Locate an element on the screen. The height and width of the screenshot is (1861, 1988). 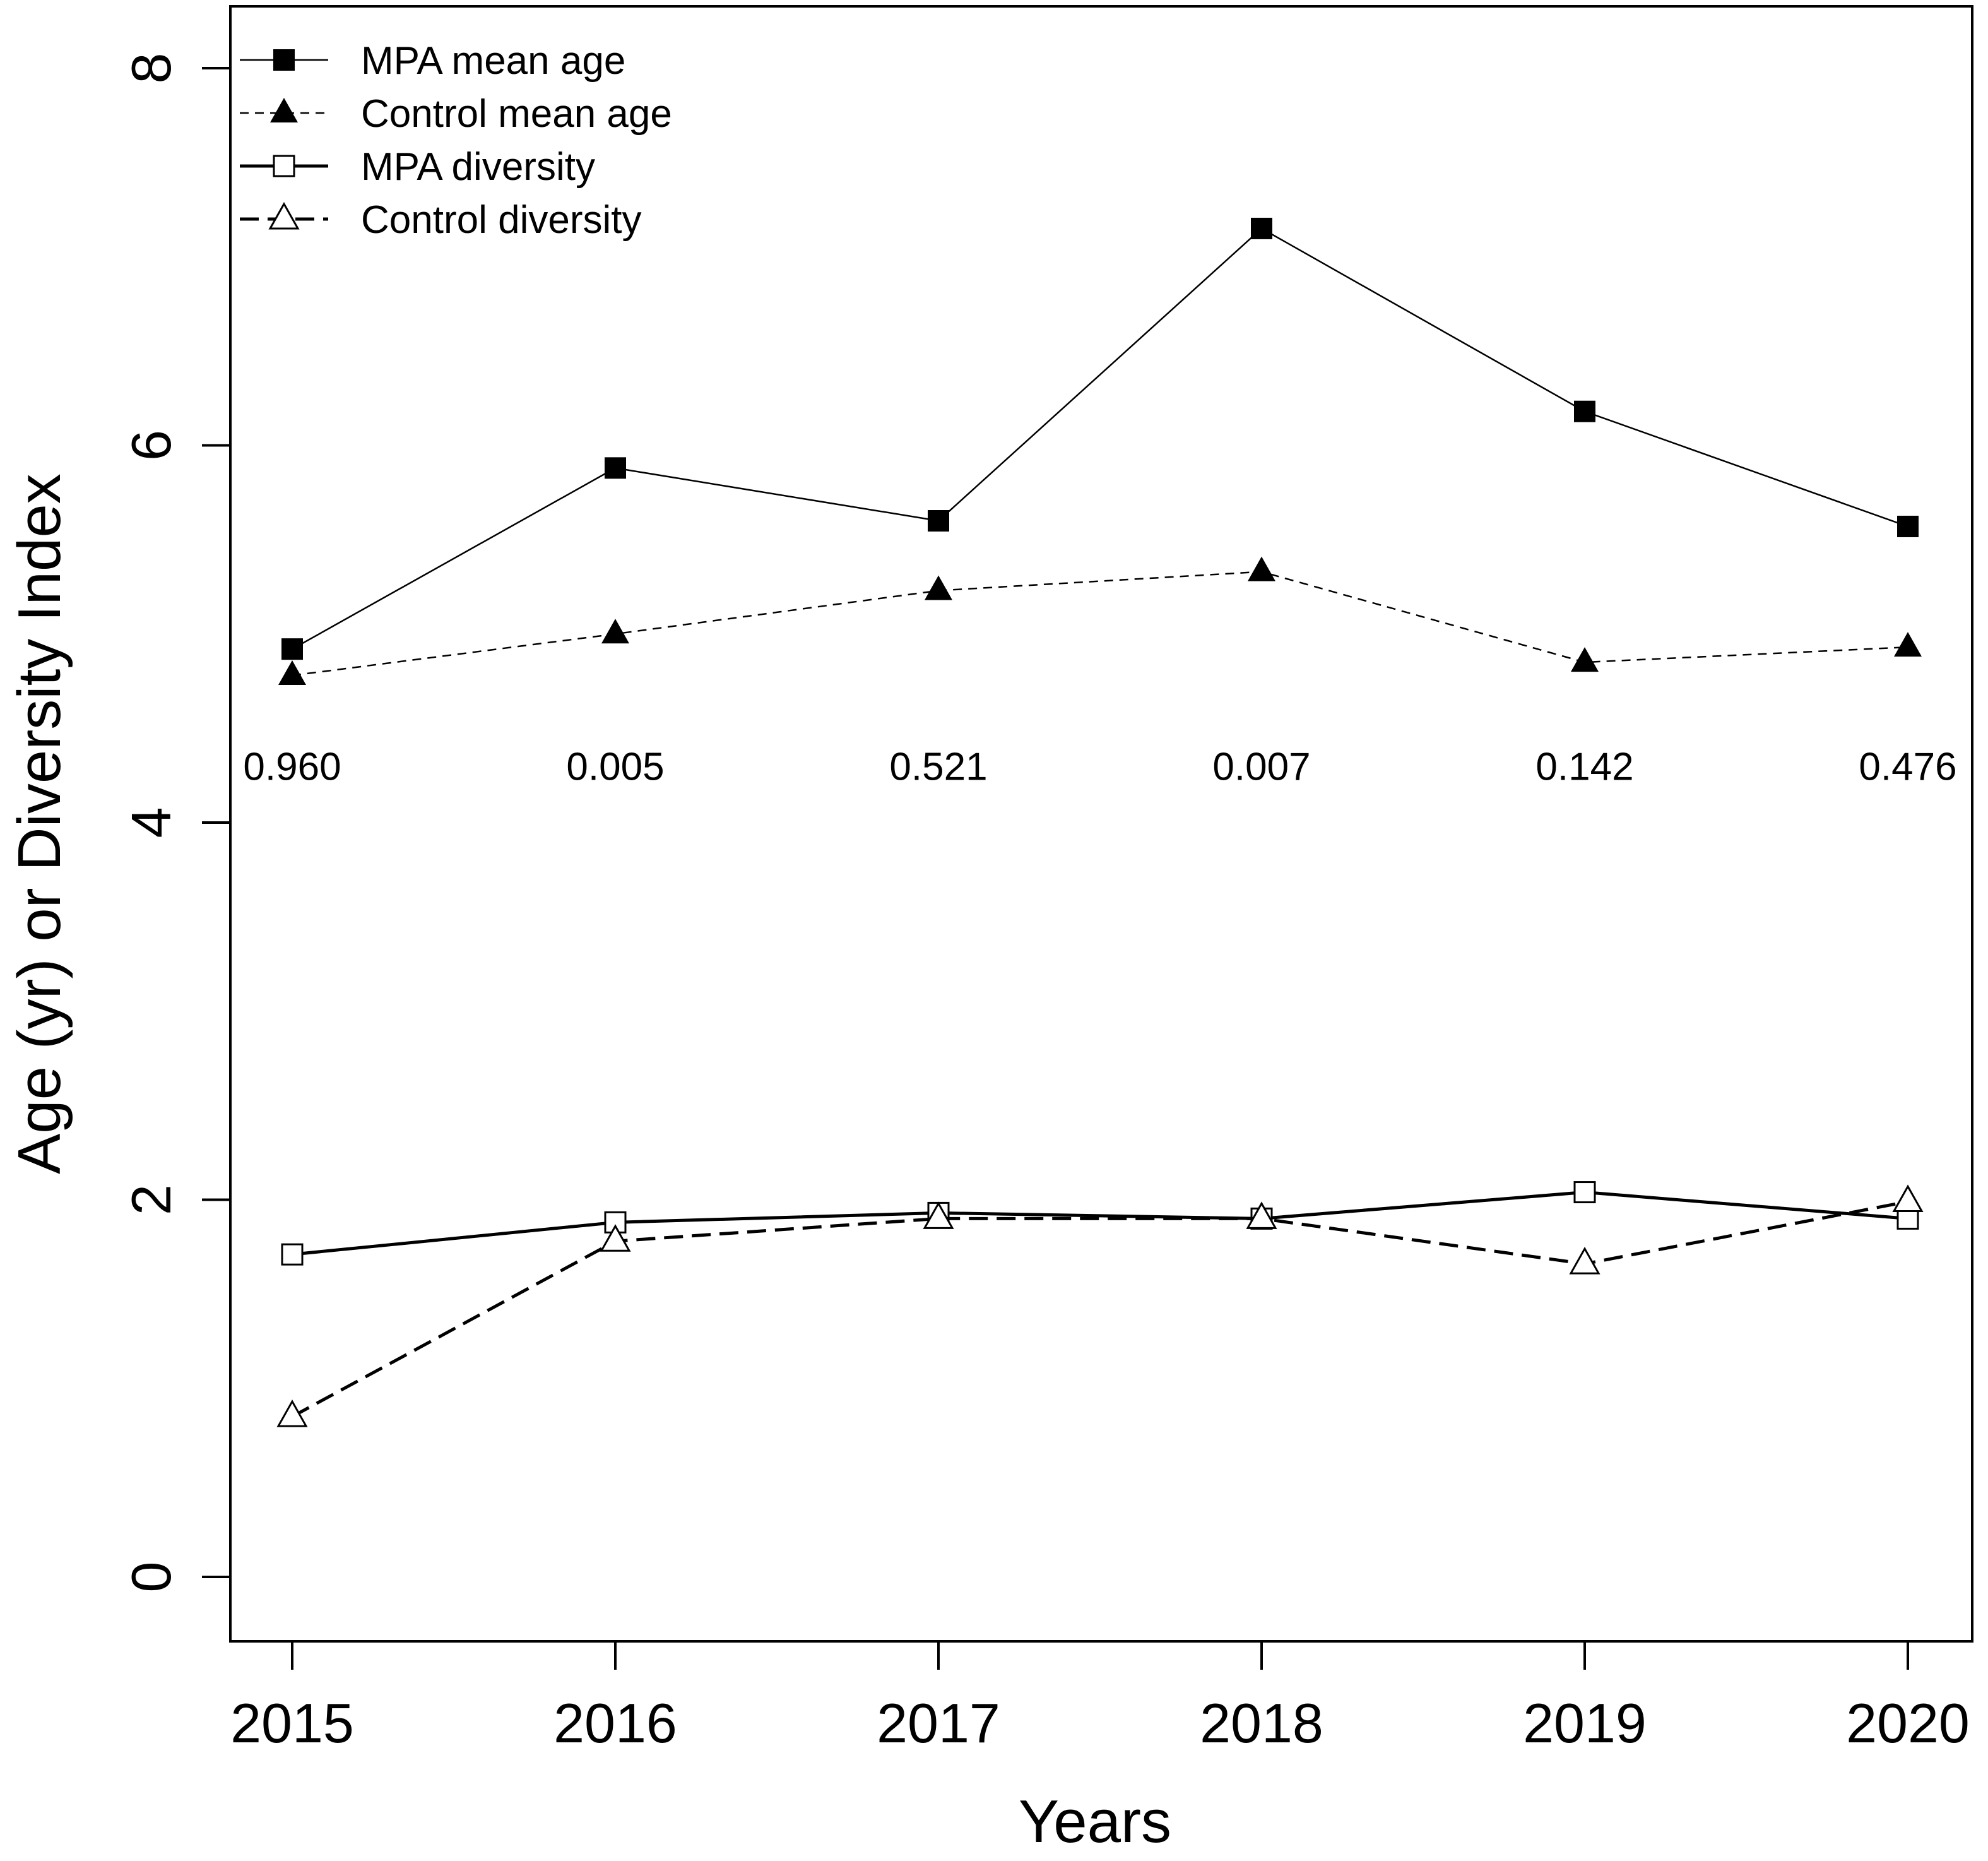
p-value-annotations: 0.960 0.005 0.521 0.007 0.142 0.476 is located at coordinates (1099, 767).